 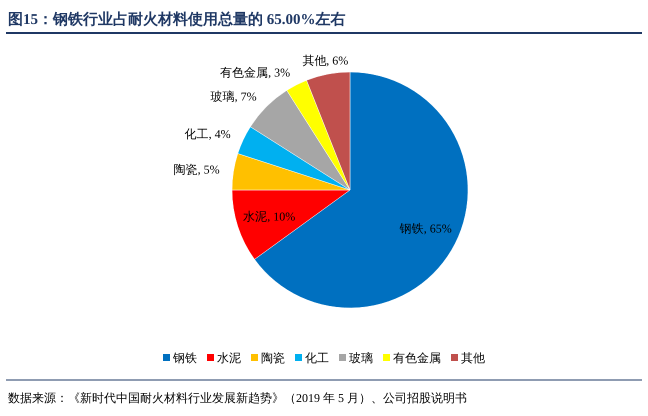 What do you see at coordinates (317, 358) in the screenshot?
I see `legend-label: 化工` at bounding box center [317, 358].